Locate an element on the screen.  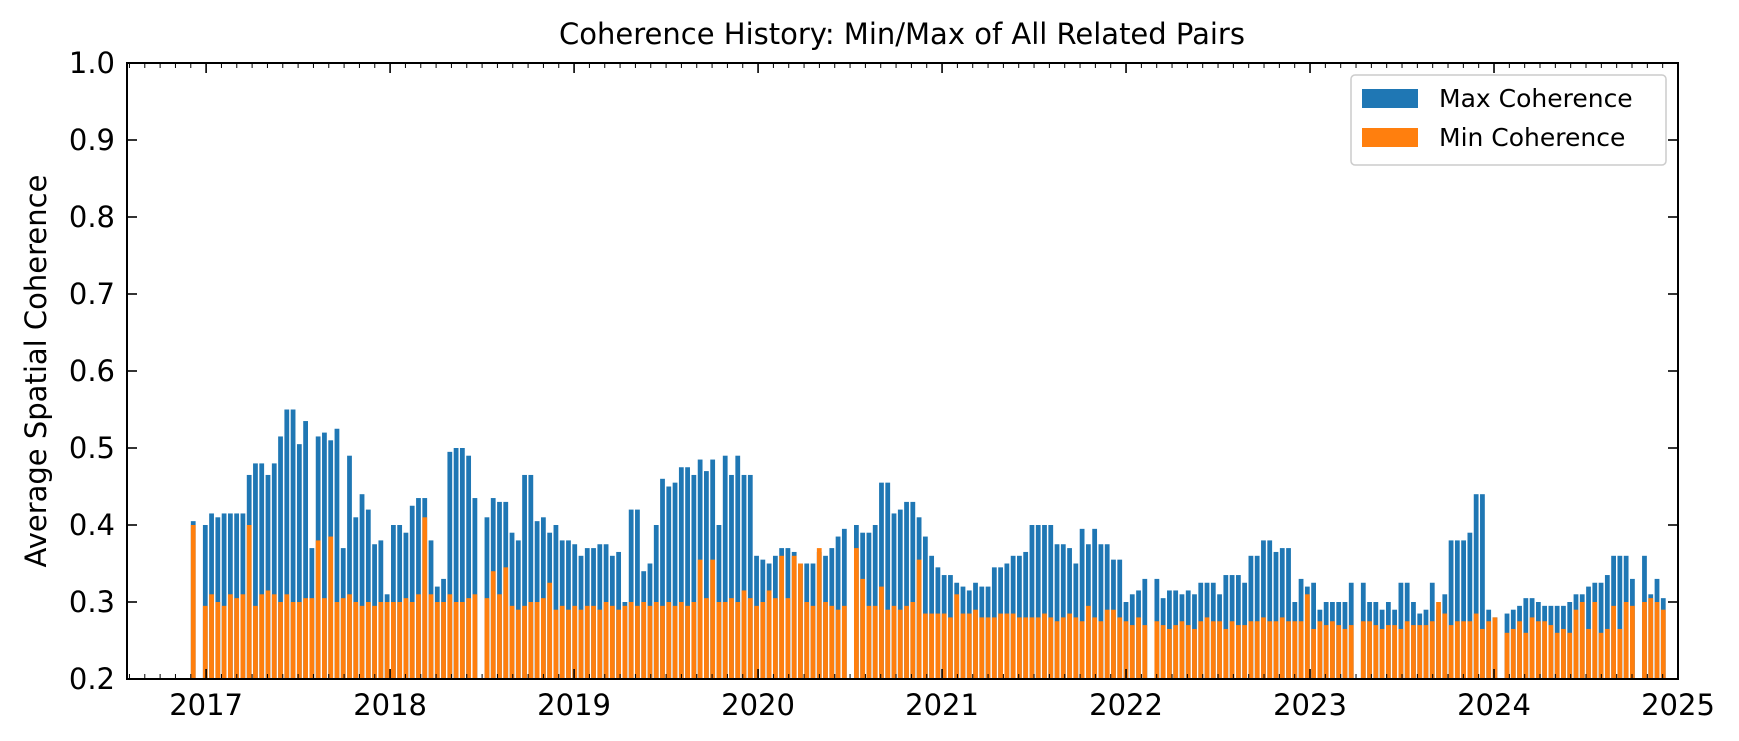
y-tick-label: 0.8 is located at coordinates (92, 217).